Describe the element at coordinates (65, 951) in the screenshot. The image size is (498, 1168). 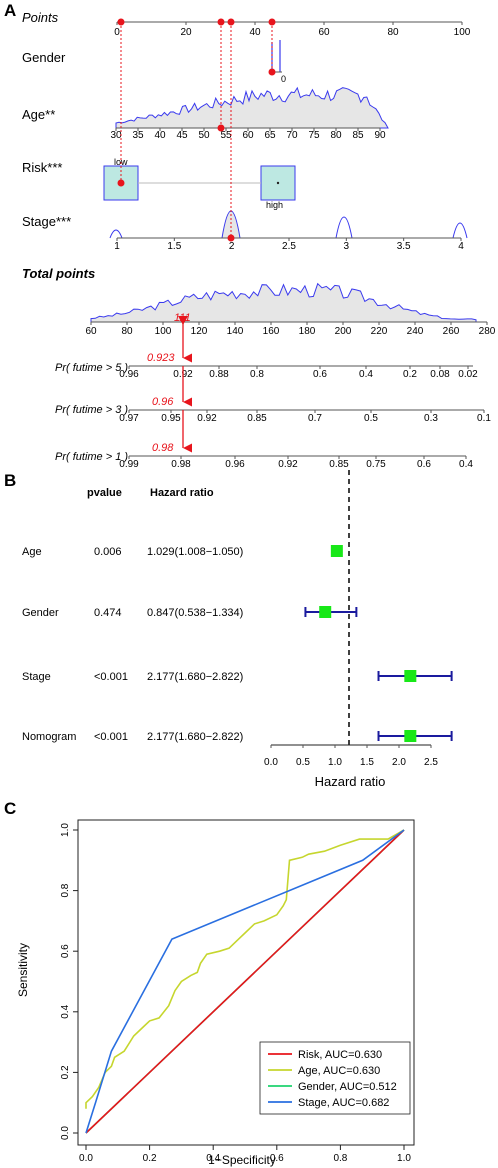
I see `roc-y-tick-label: 0.6` at that location.